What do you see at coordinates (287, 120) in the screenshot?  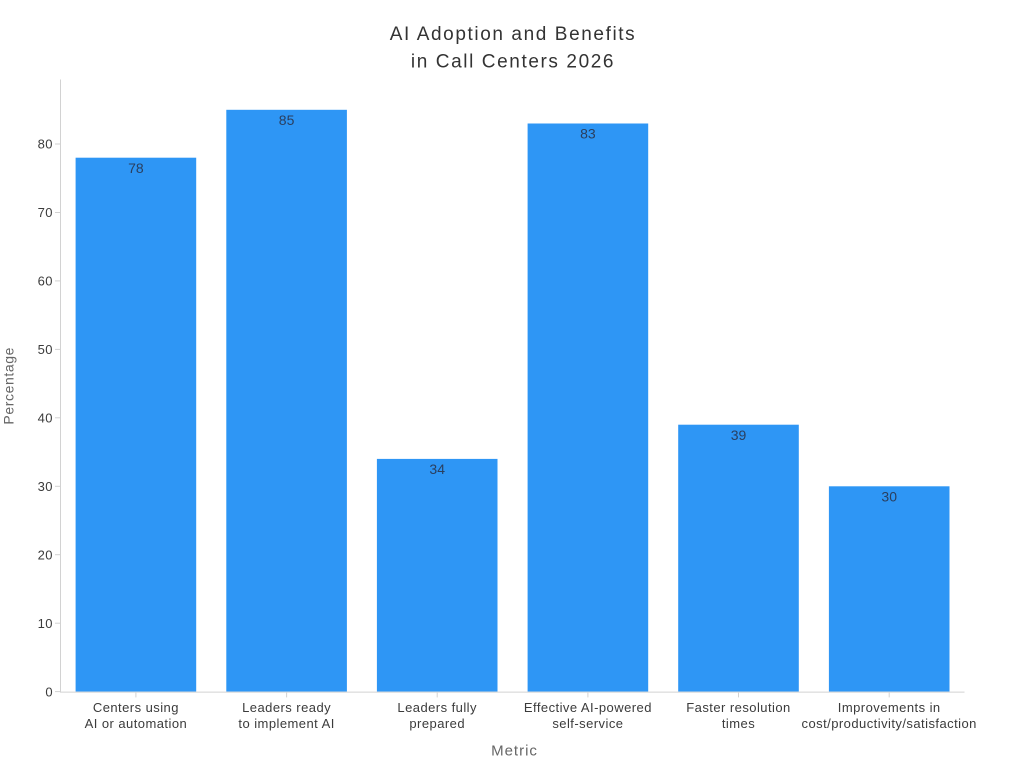 I see `svg-text: 85` at bounding box center [287, 120].